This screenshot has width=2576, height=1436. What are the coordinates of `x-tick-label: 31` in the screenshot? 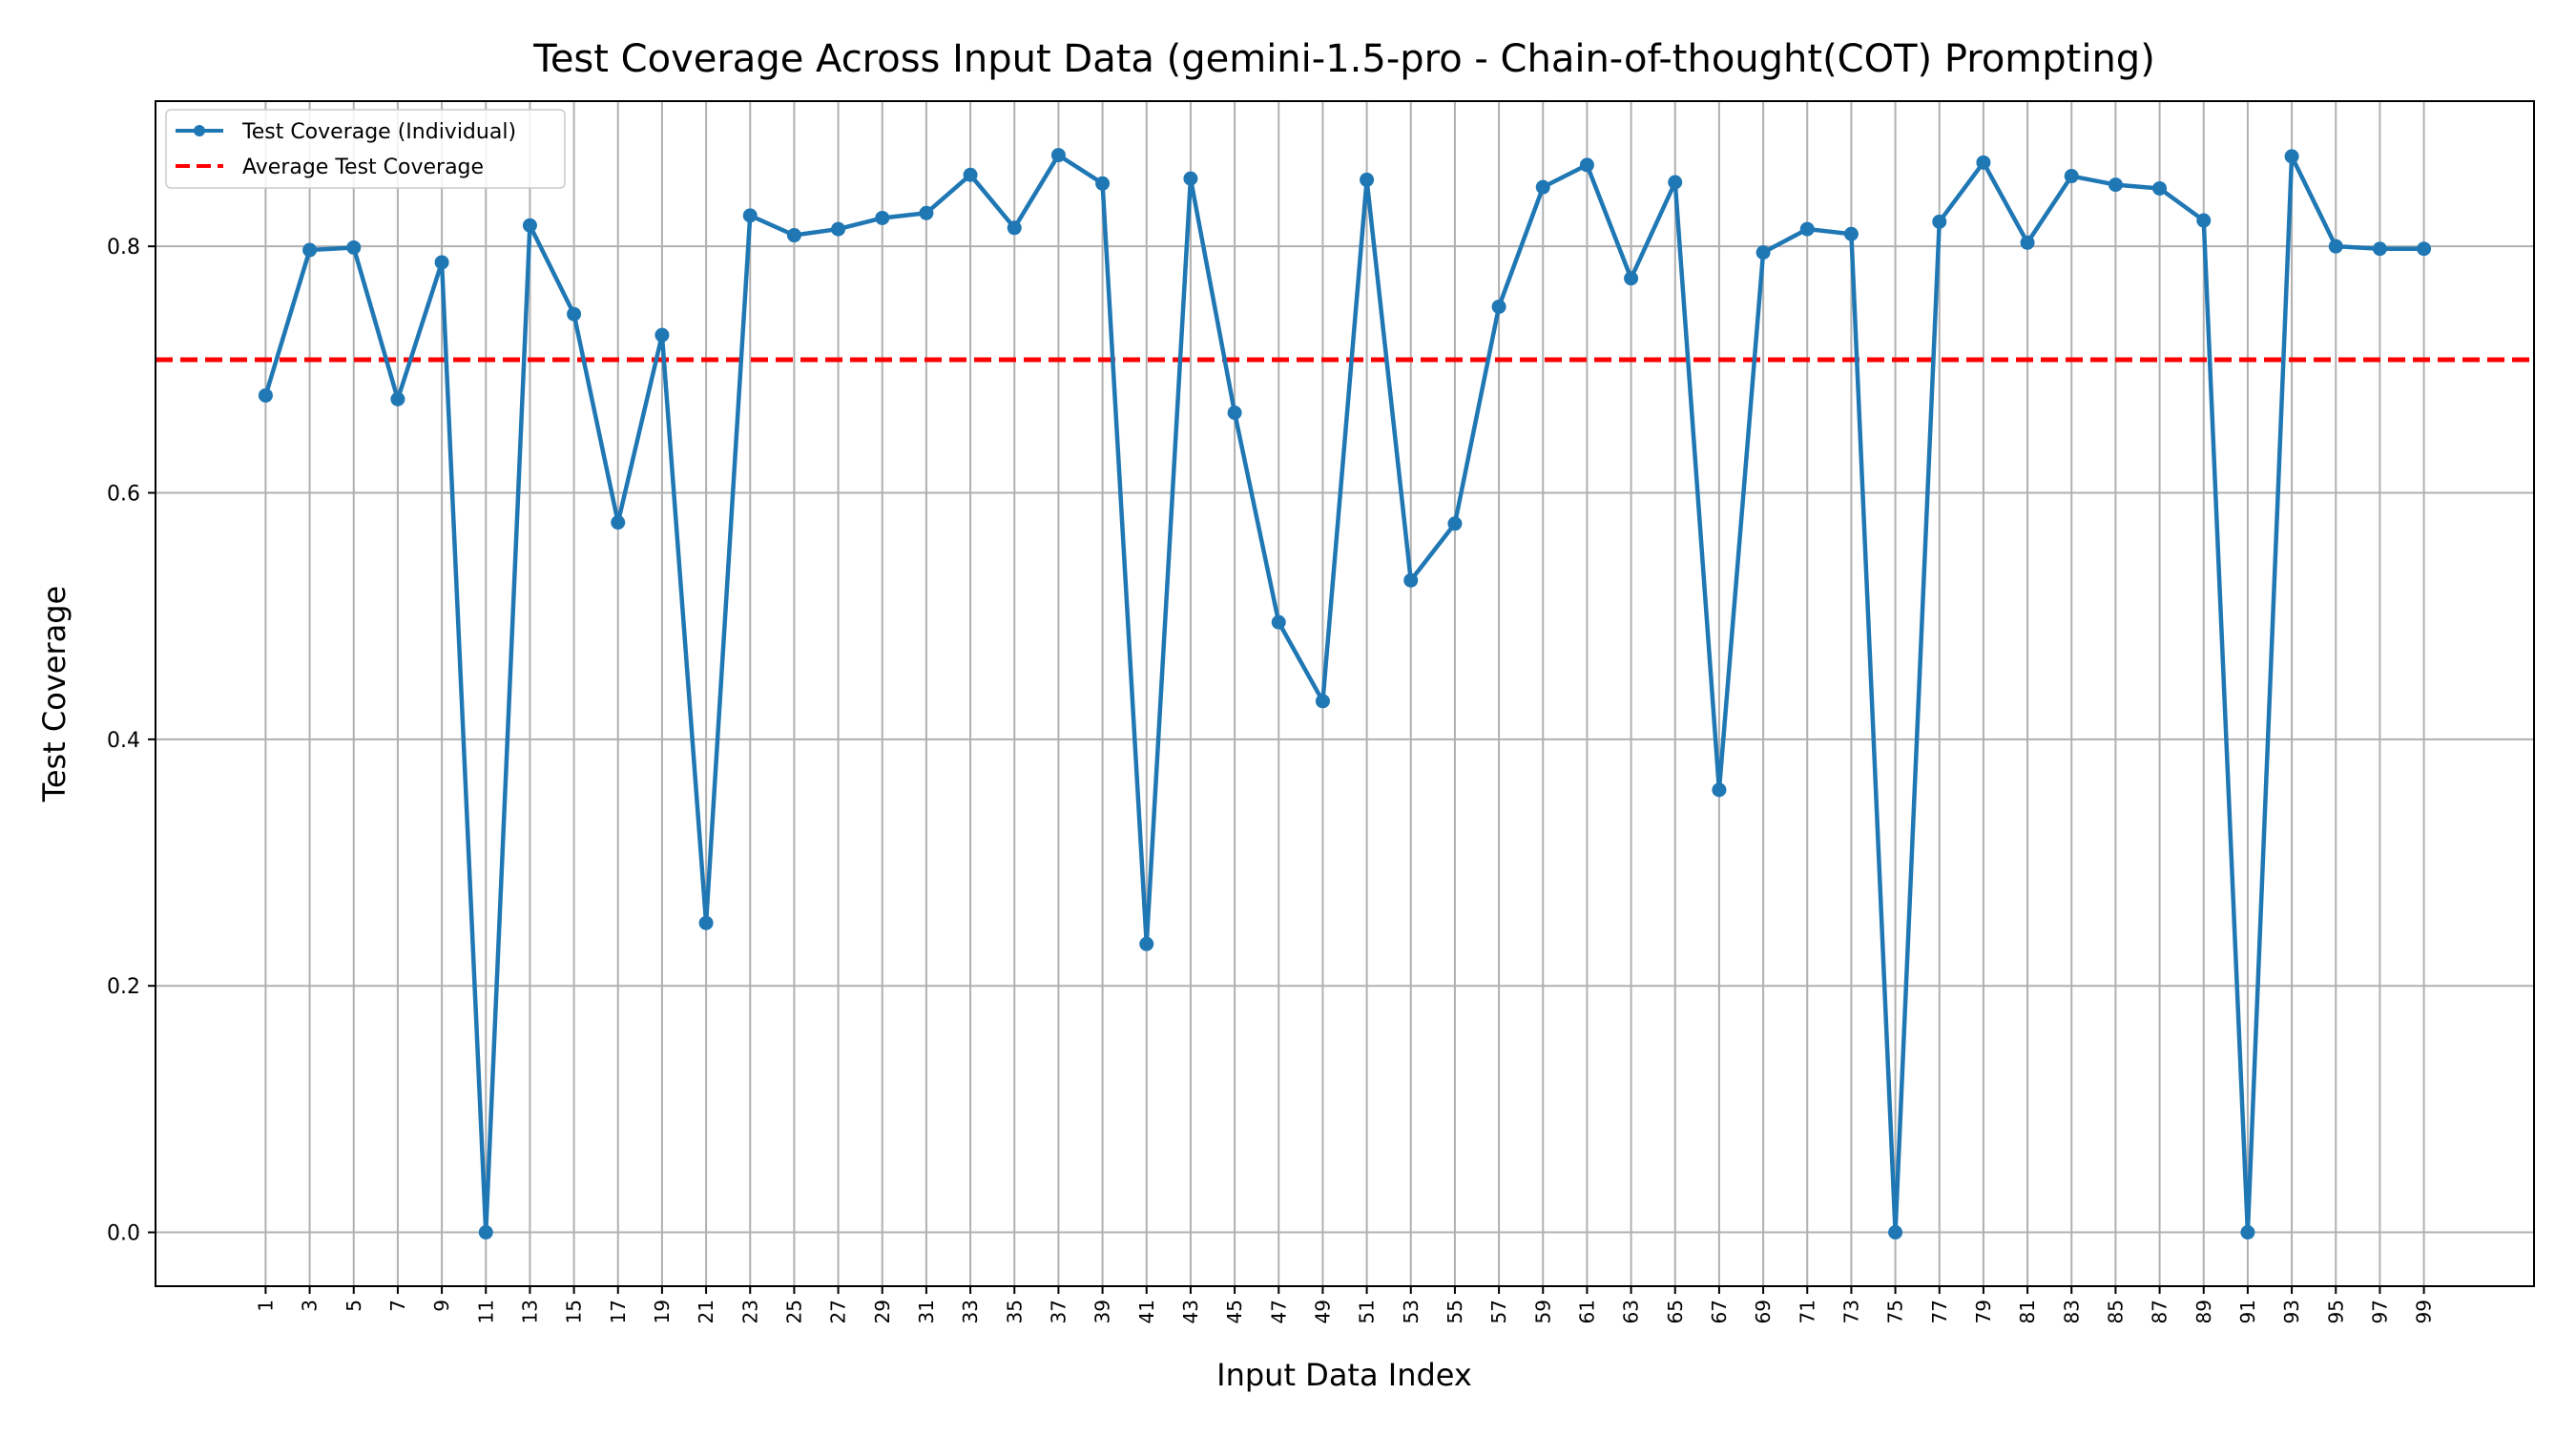 It's located at (926, 1311).